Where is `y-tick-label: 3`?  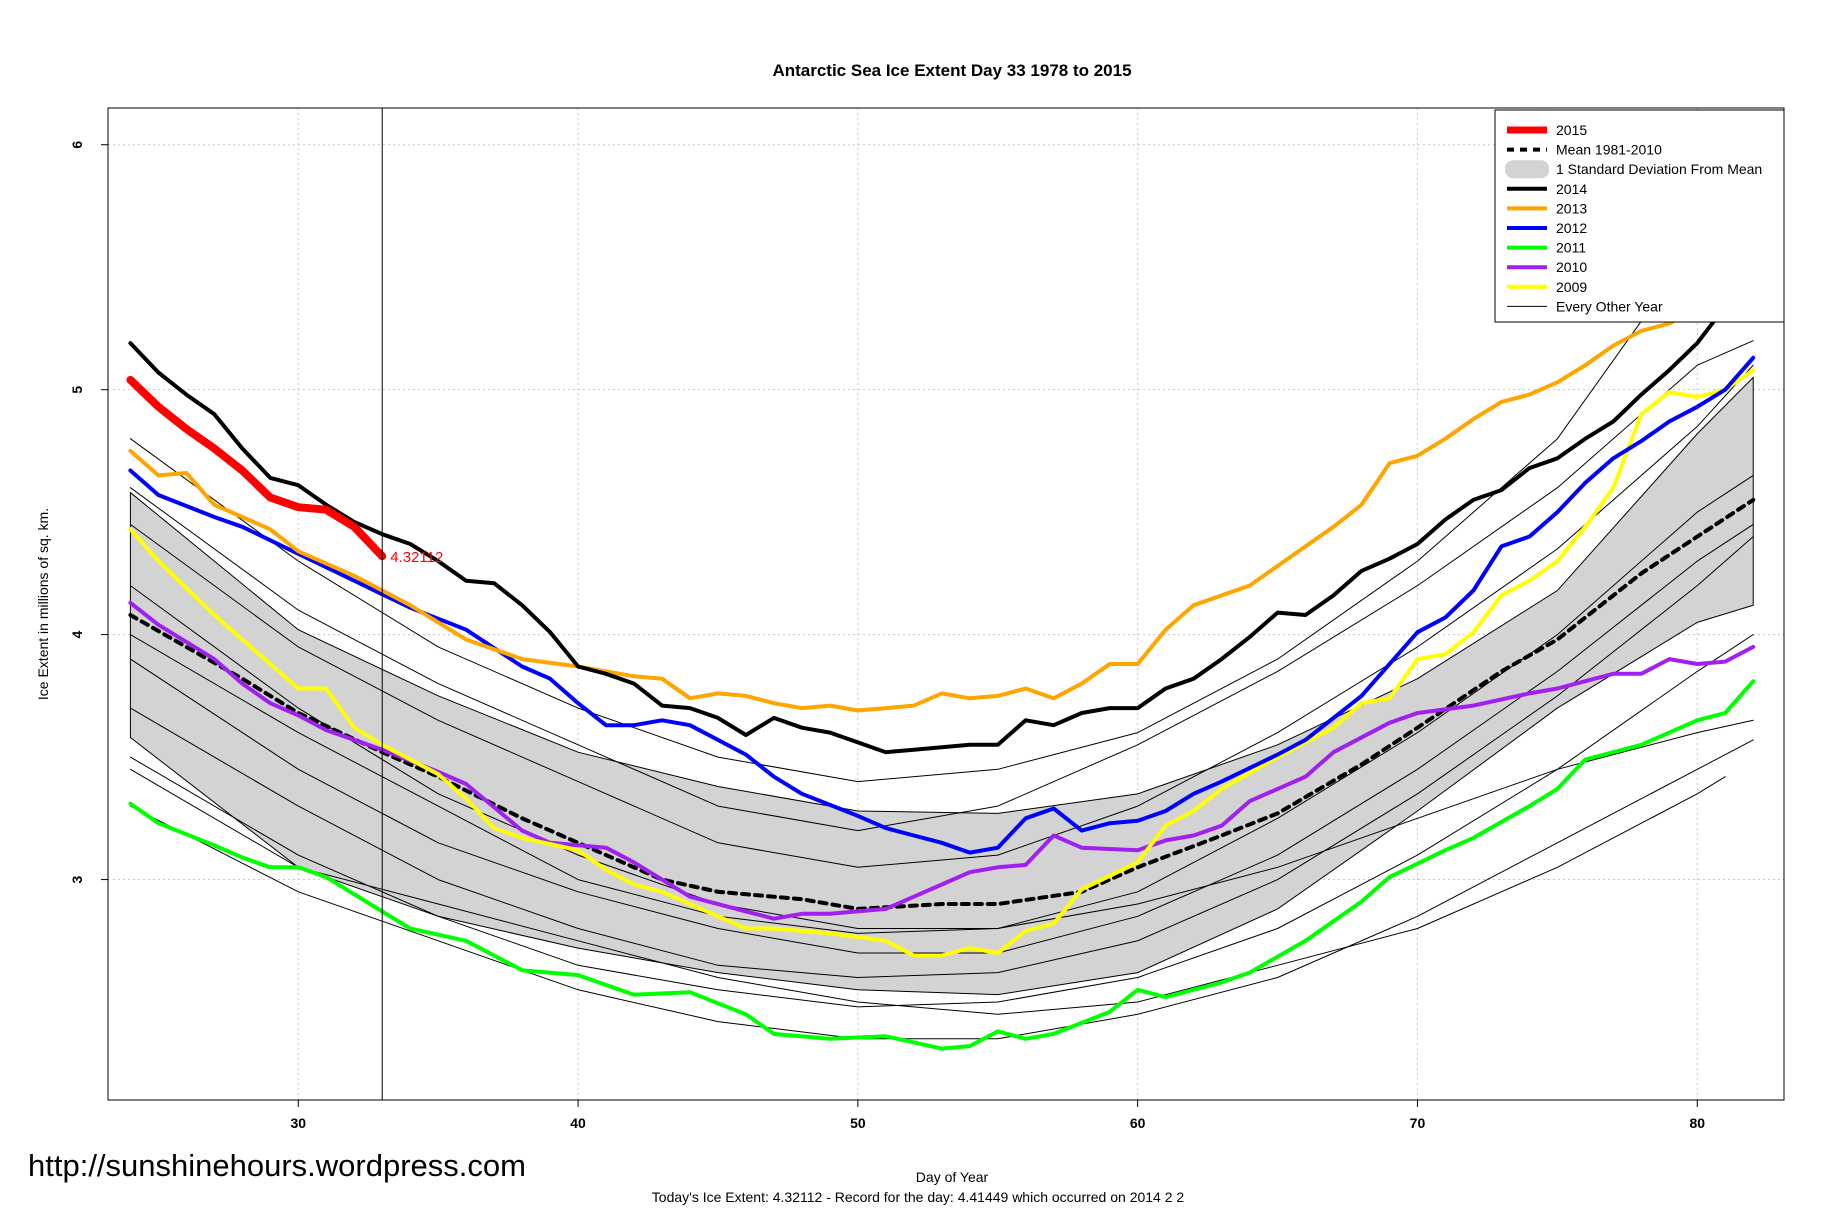
y-tick-label: 3 is located at coordinates (77, 879).